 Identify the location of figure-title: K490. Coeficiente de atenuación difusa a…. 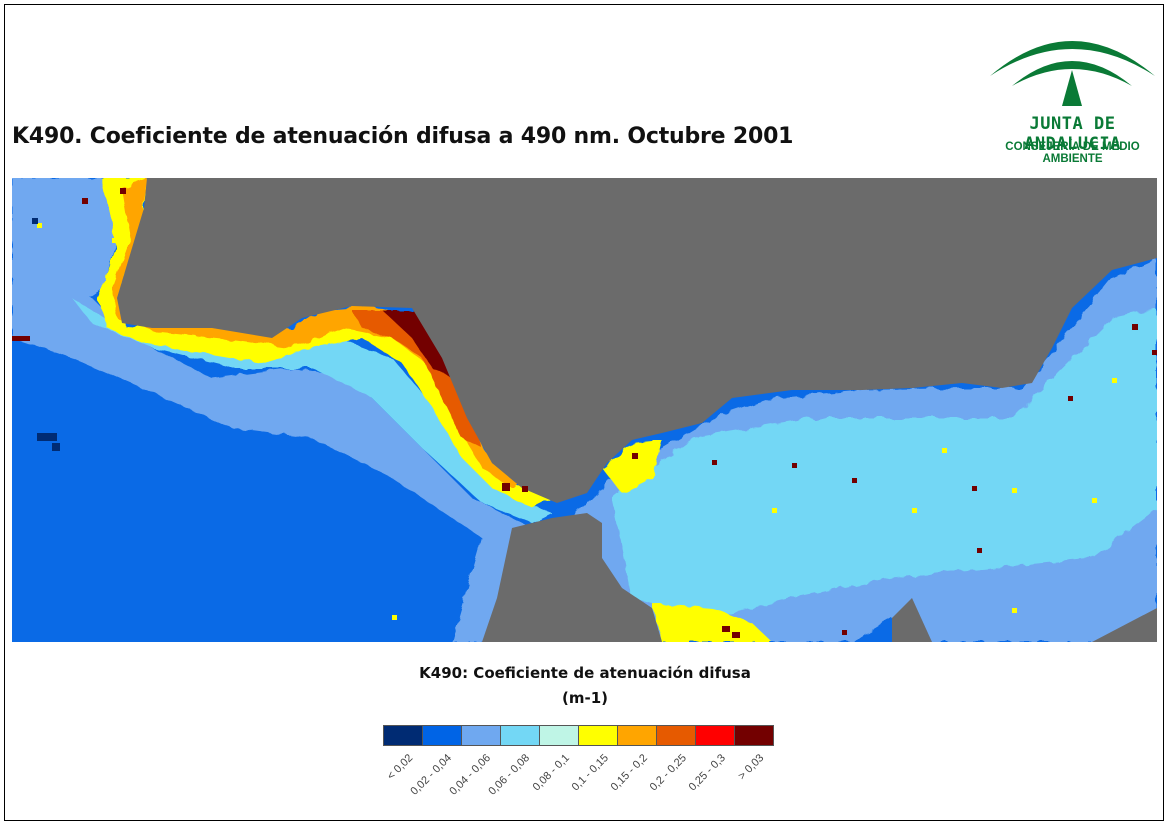
(403, 136).